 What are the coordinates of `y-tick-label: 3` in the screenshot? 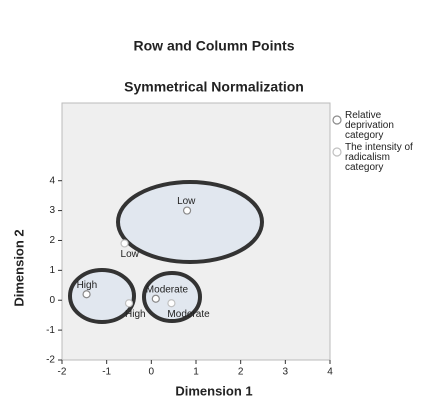 It's located at (52, 210).